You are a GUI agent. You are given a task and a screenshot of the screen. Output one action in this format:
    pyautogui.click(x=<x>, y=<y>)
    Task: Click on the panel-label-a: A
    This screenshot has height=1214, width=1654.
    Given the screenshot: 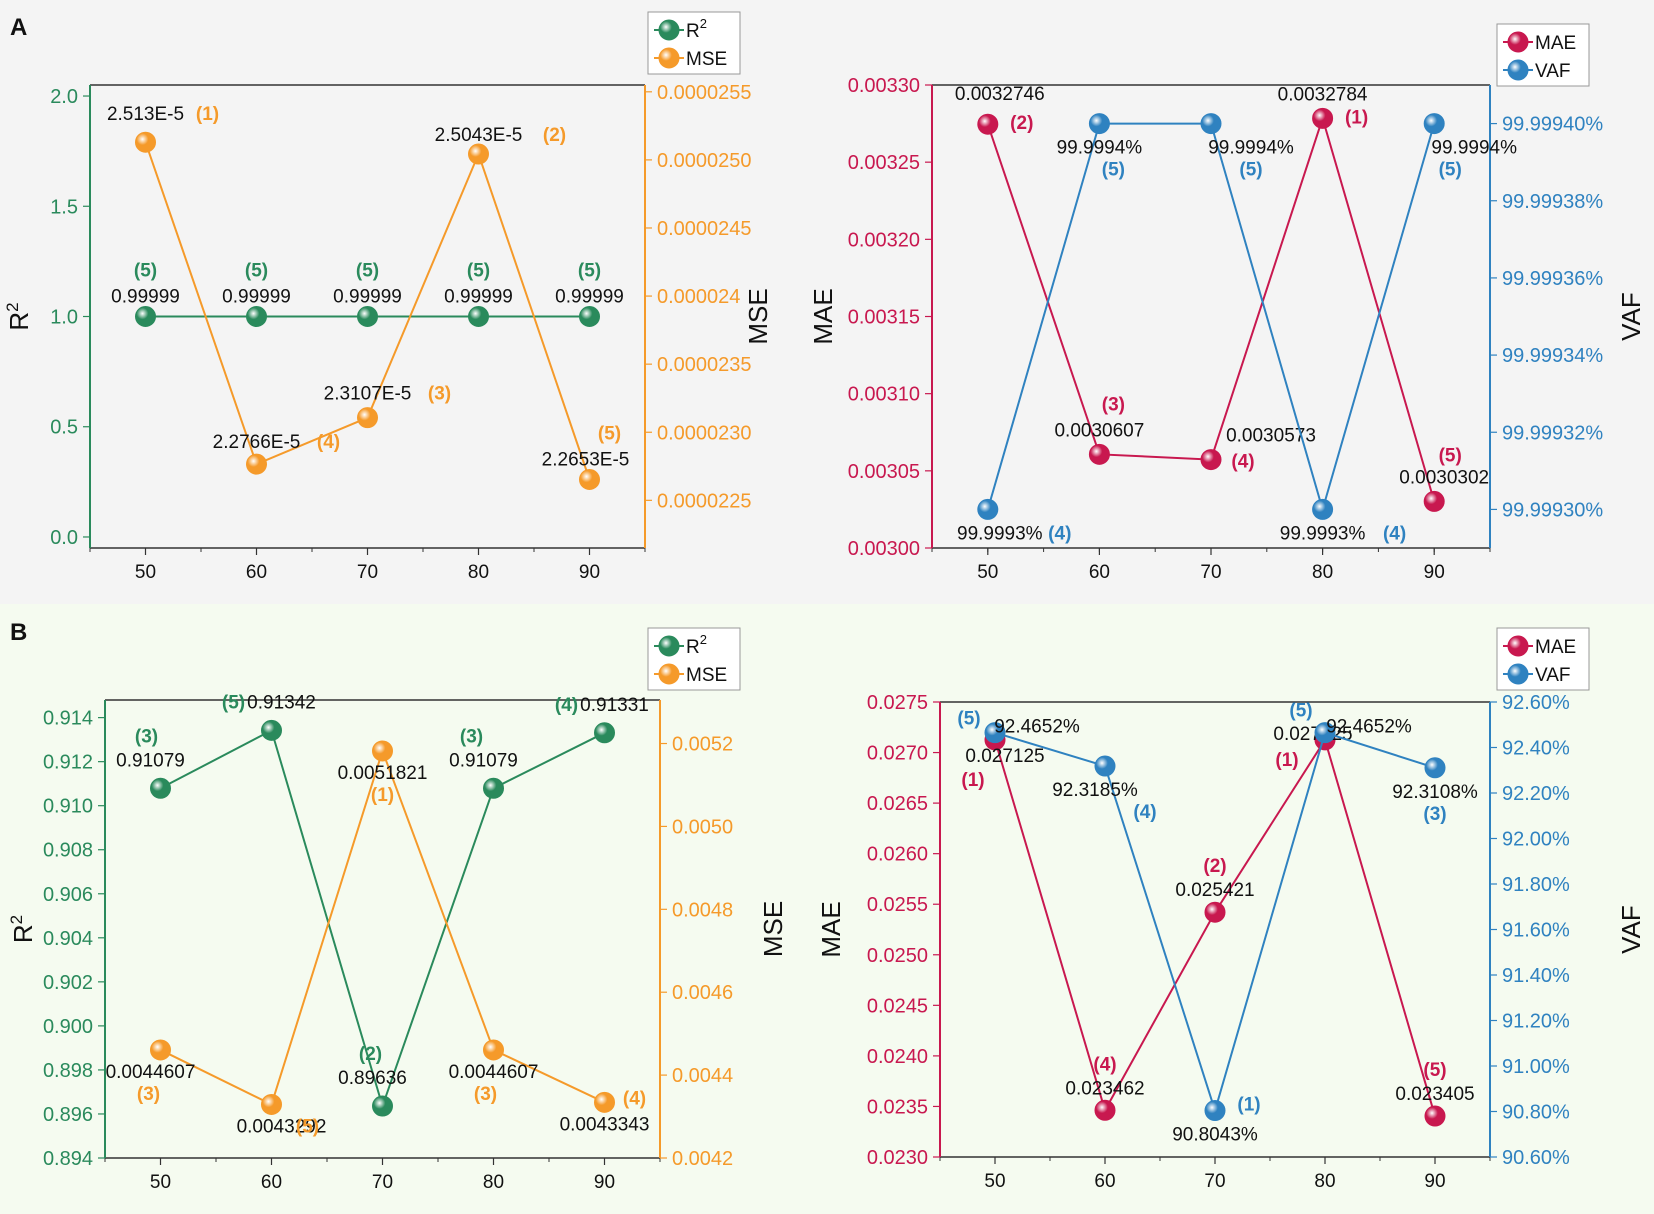 What is the action you would take?
    pyautogui.click(x=18, y=27)
    